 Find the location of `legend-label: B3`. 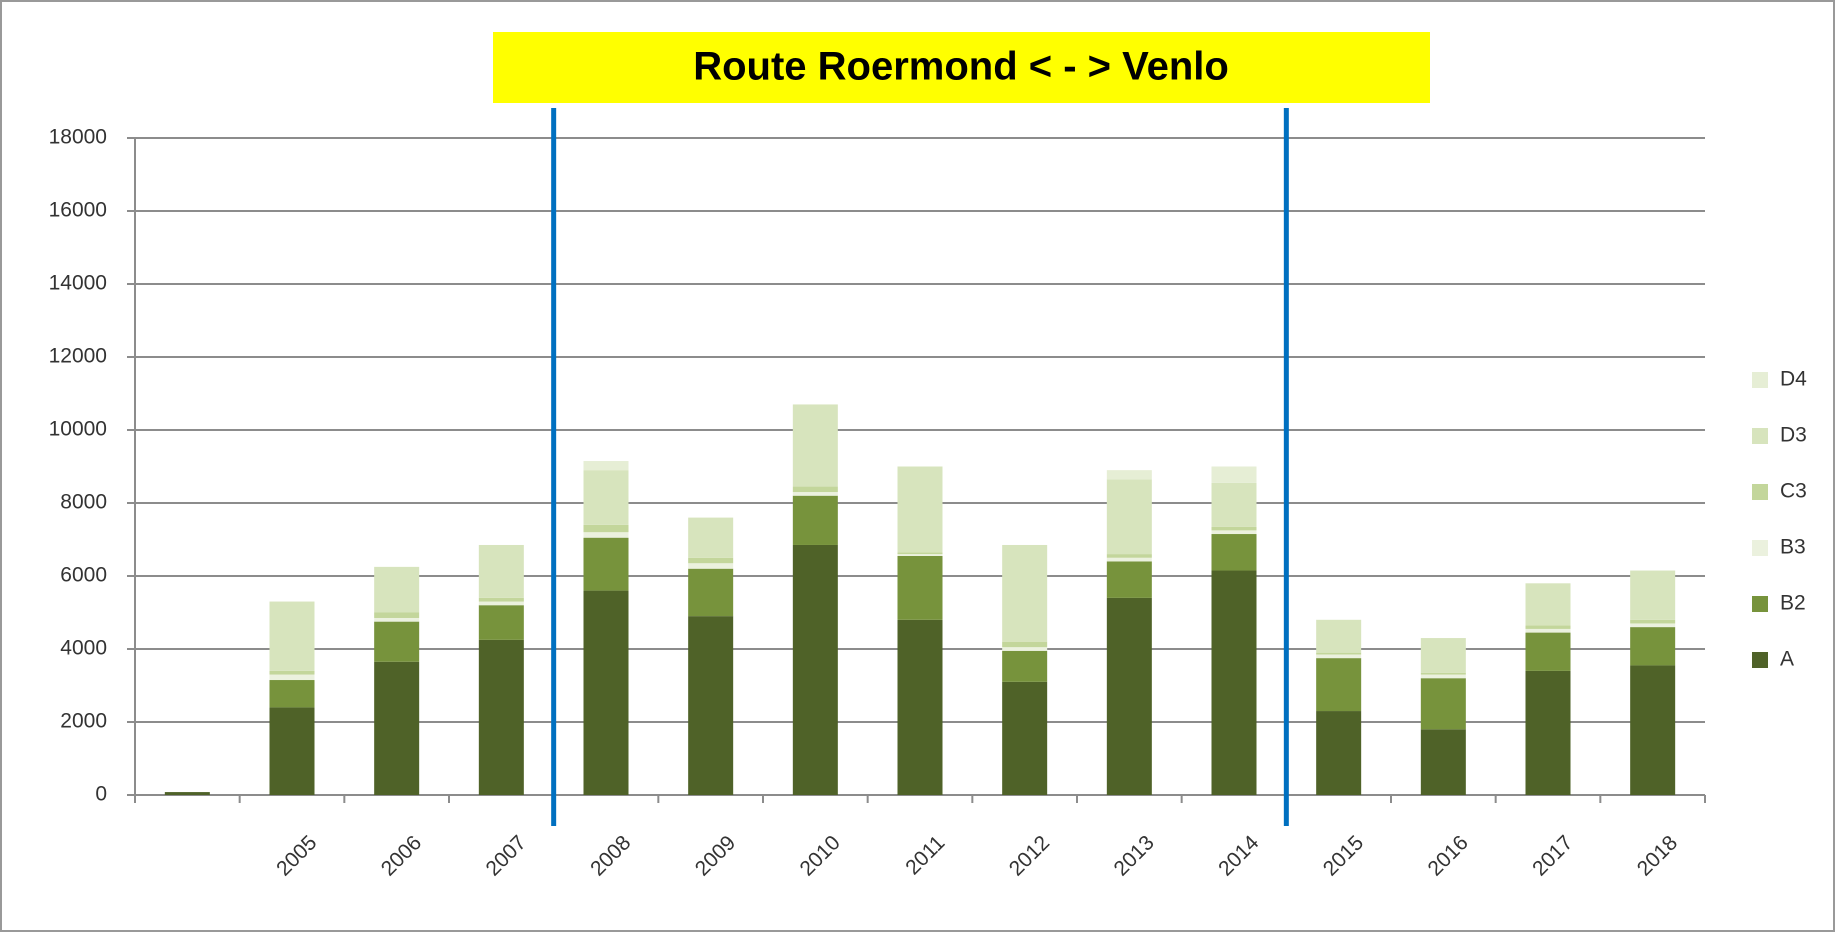

legend-label: B3 is located at coordinates (1793, 547).